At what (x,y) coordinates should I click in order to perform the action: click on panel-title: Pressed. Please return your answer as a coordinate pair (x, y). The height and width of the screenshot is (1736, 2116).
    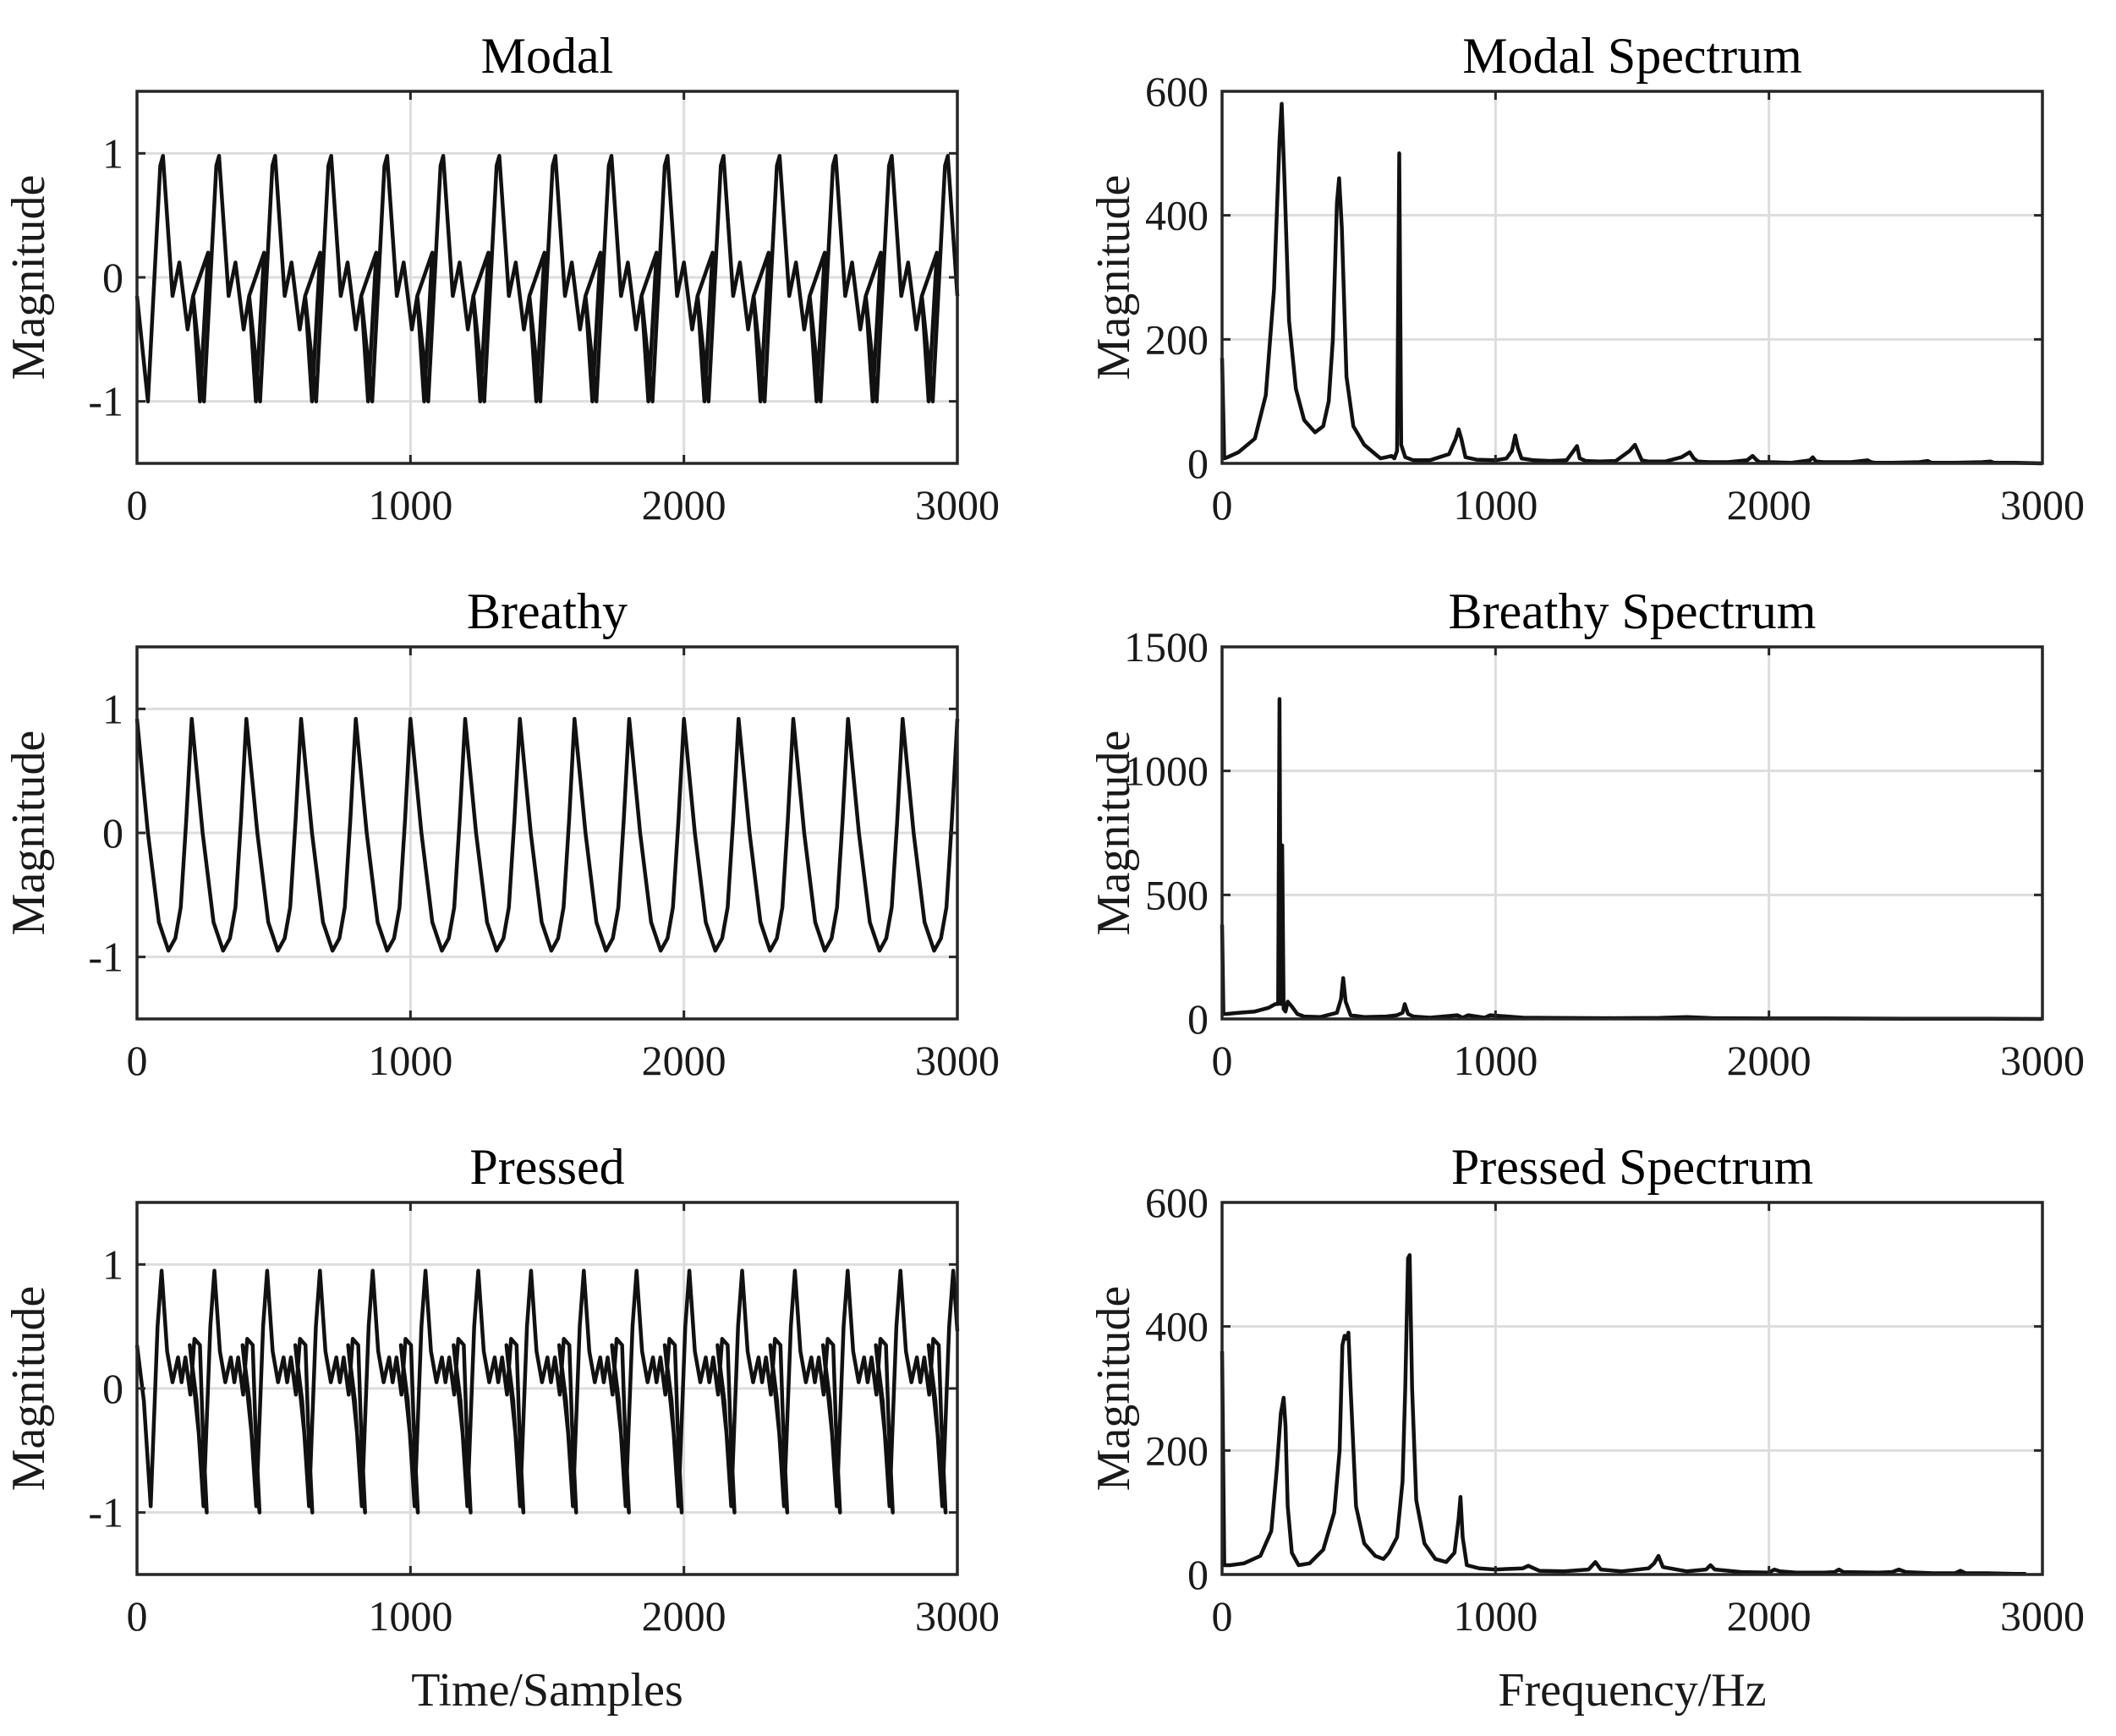
    Looking at the image, I should click on (547, 1167).